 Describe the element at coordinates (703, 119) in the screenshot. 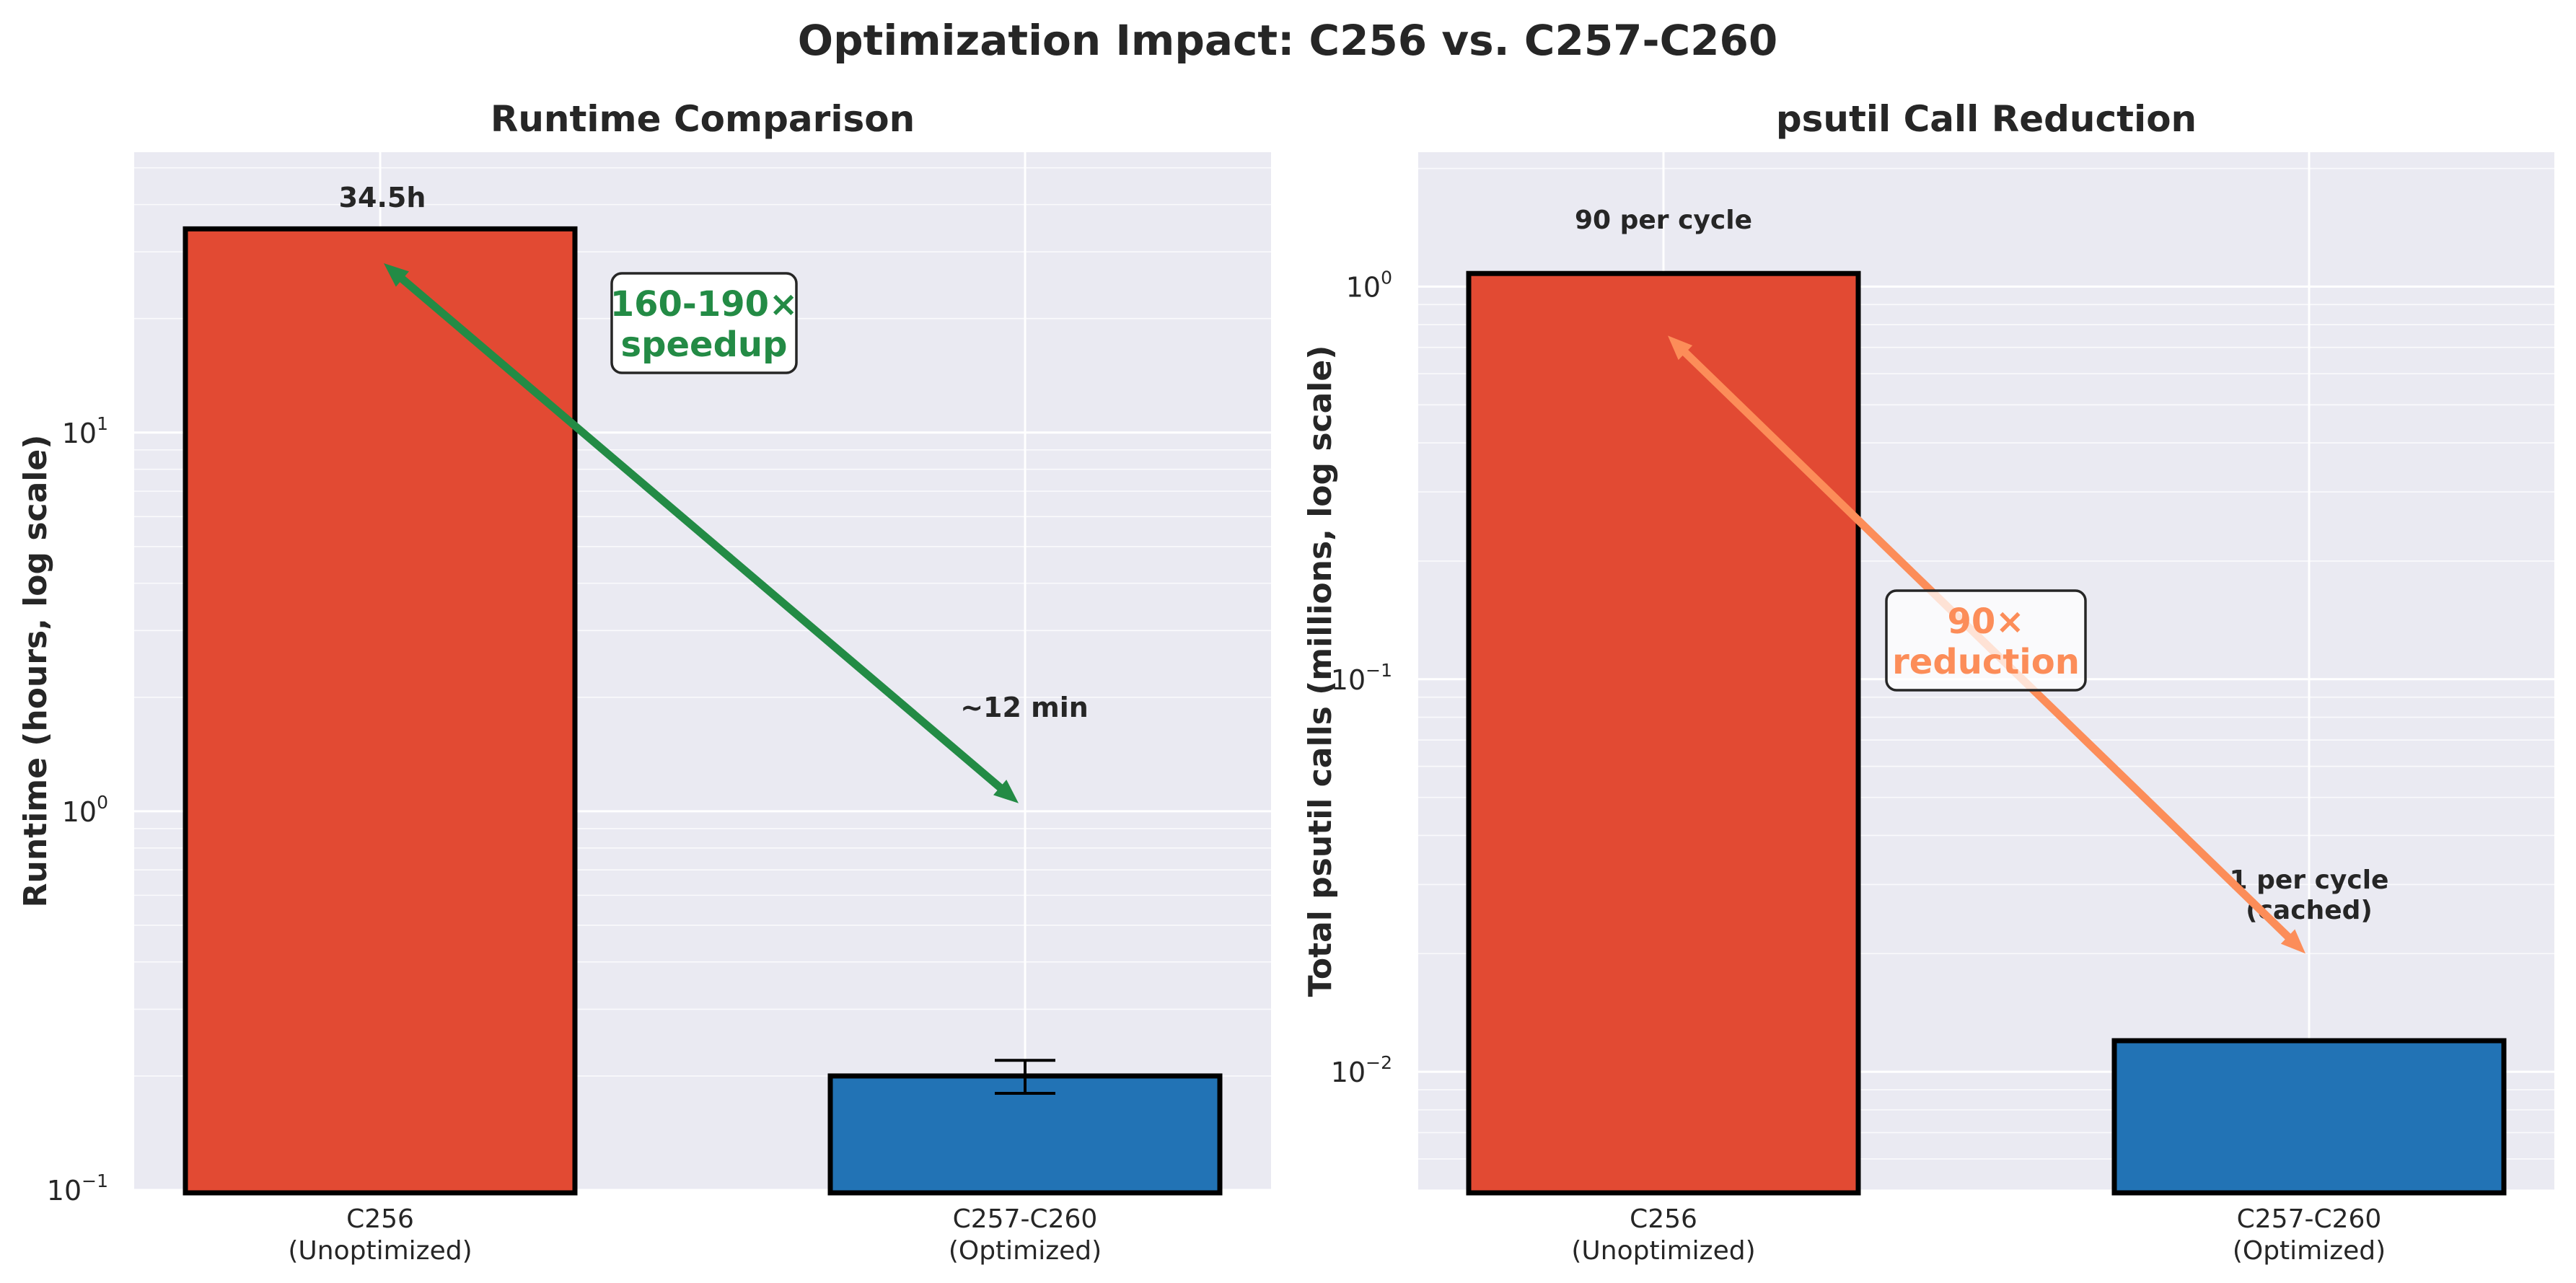

I see `runtime-panel-title: Runtime Comparison` at that location.